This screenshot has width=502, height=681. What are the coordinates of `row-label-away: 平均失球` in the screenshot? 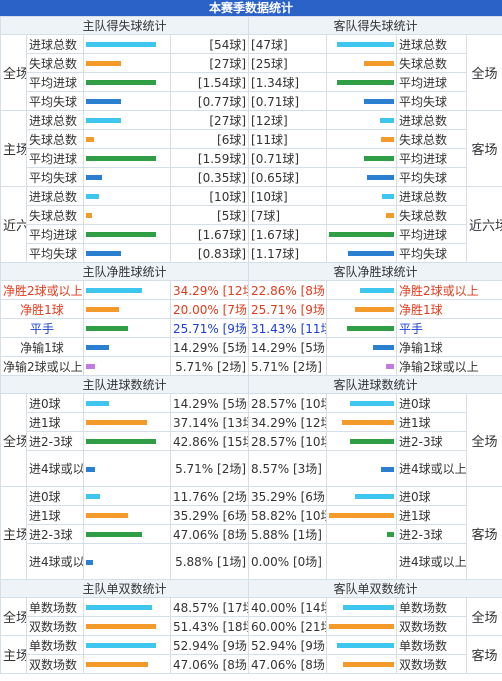 It's located at (432, 101).